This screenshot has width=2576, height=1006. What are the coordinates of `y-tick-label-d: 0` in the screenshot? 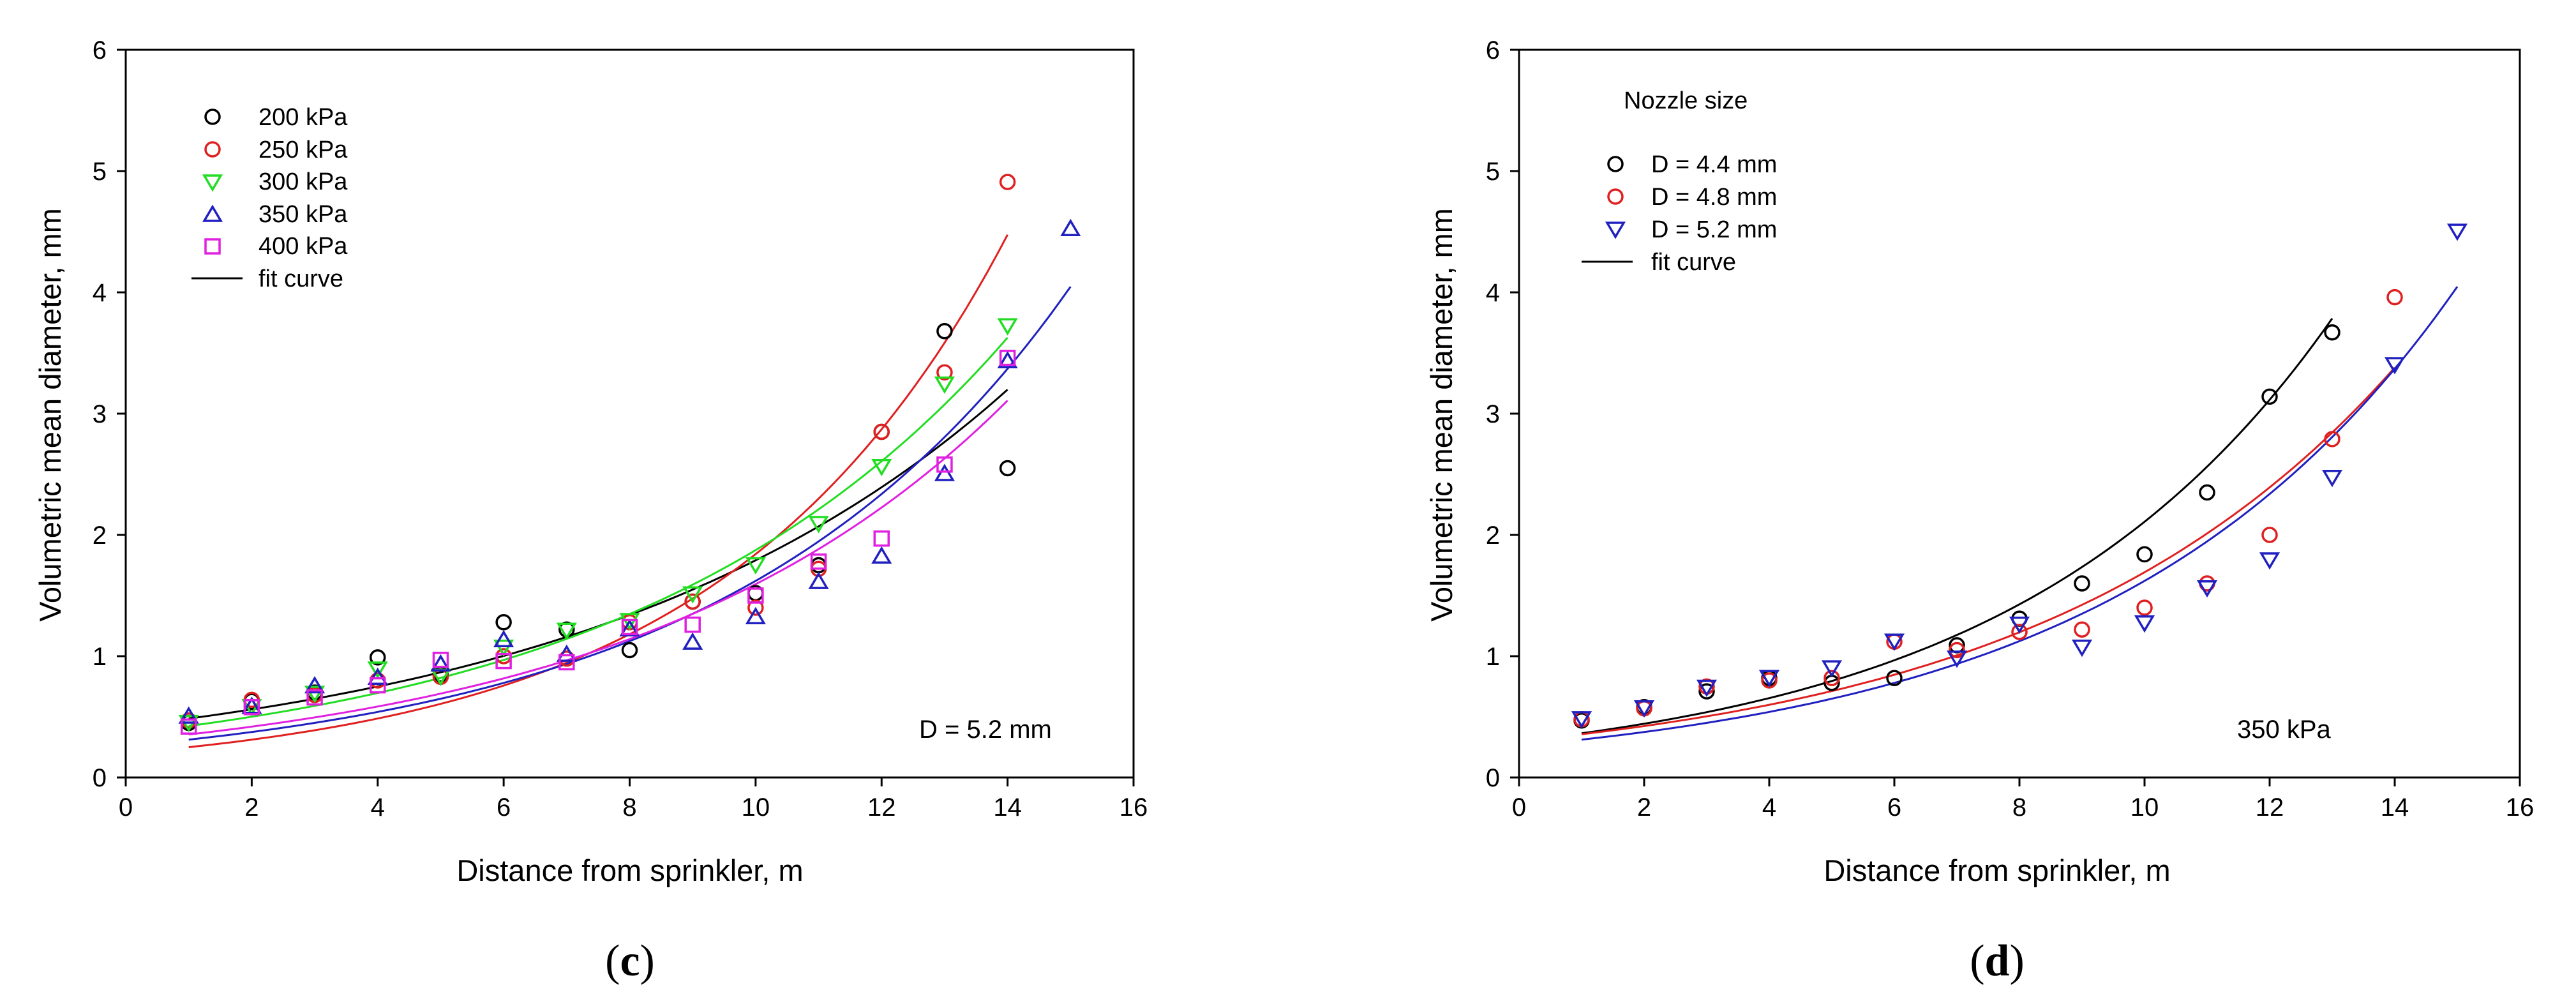 It's located at (1493, 778).